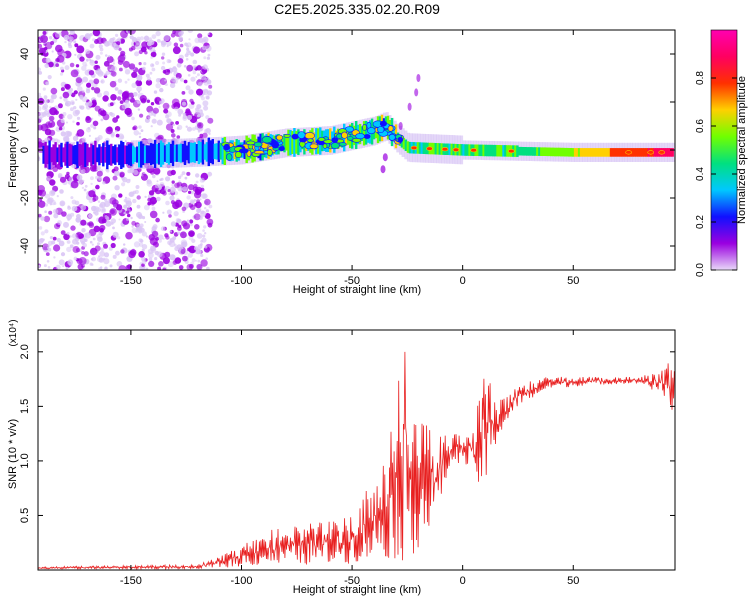 The height and width of the screenshot is (600, 750). I want to click on colorbar-label: Normalized spectral amplitude, so click(742, 150).